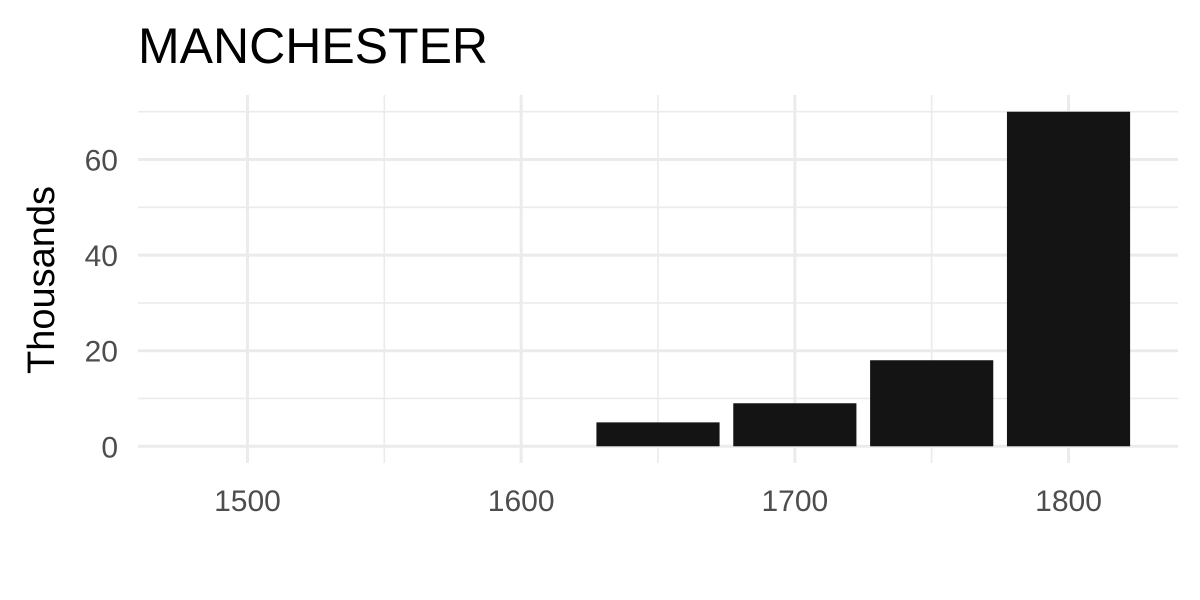 The width and height of the screenshot is (1200, 600). I want to click on x-tick-label: 1700, so click(794, 501).